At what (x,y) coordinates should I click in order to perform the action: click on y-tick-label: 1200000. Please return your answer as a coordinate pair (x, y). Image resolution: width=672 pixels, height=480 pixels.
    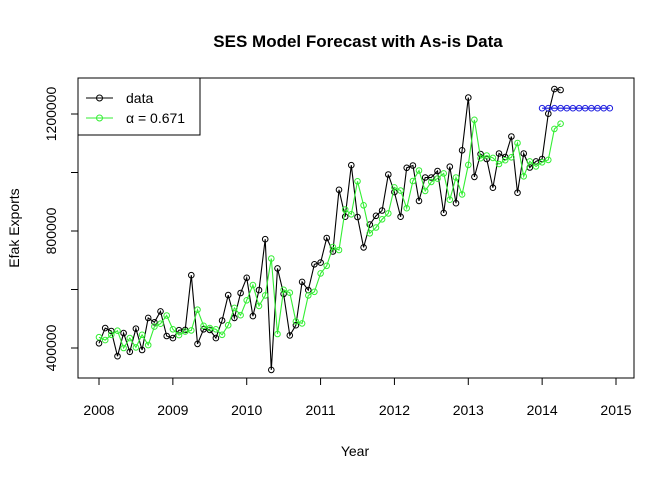
    Looking at the image, I should click on (51, 114).